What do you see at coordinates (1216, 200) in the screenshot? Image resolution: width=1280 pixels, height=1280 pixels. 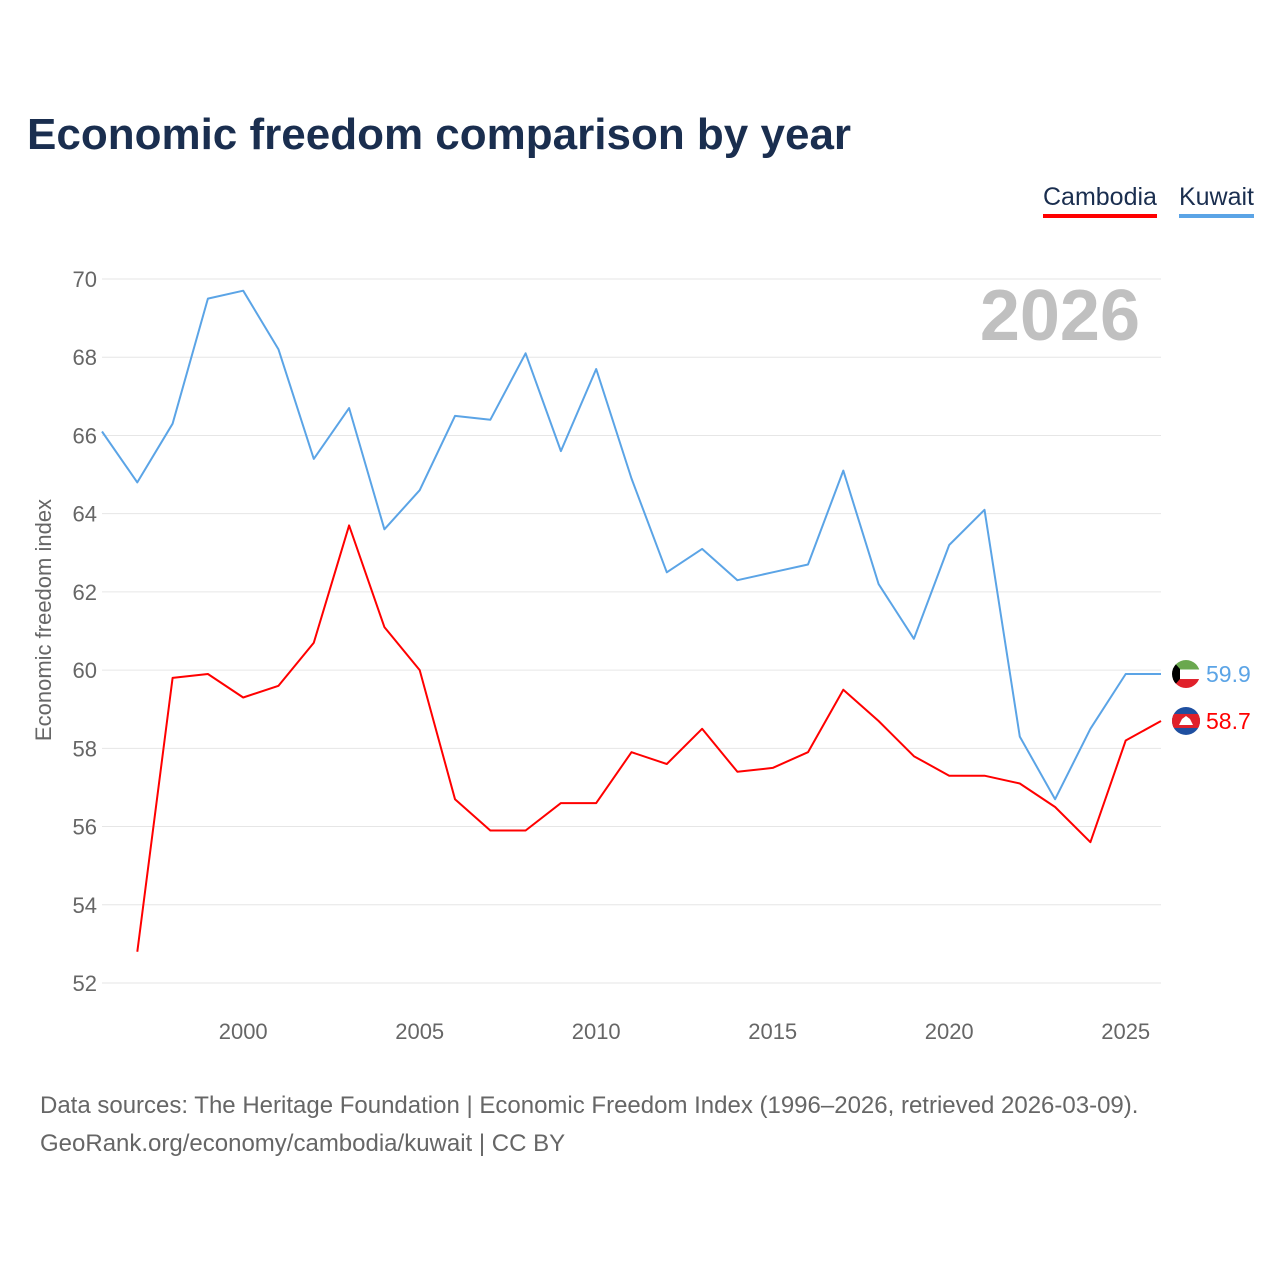 I see `legend-item-kuwait: Kuwait` at bounding box center [1216, 200].